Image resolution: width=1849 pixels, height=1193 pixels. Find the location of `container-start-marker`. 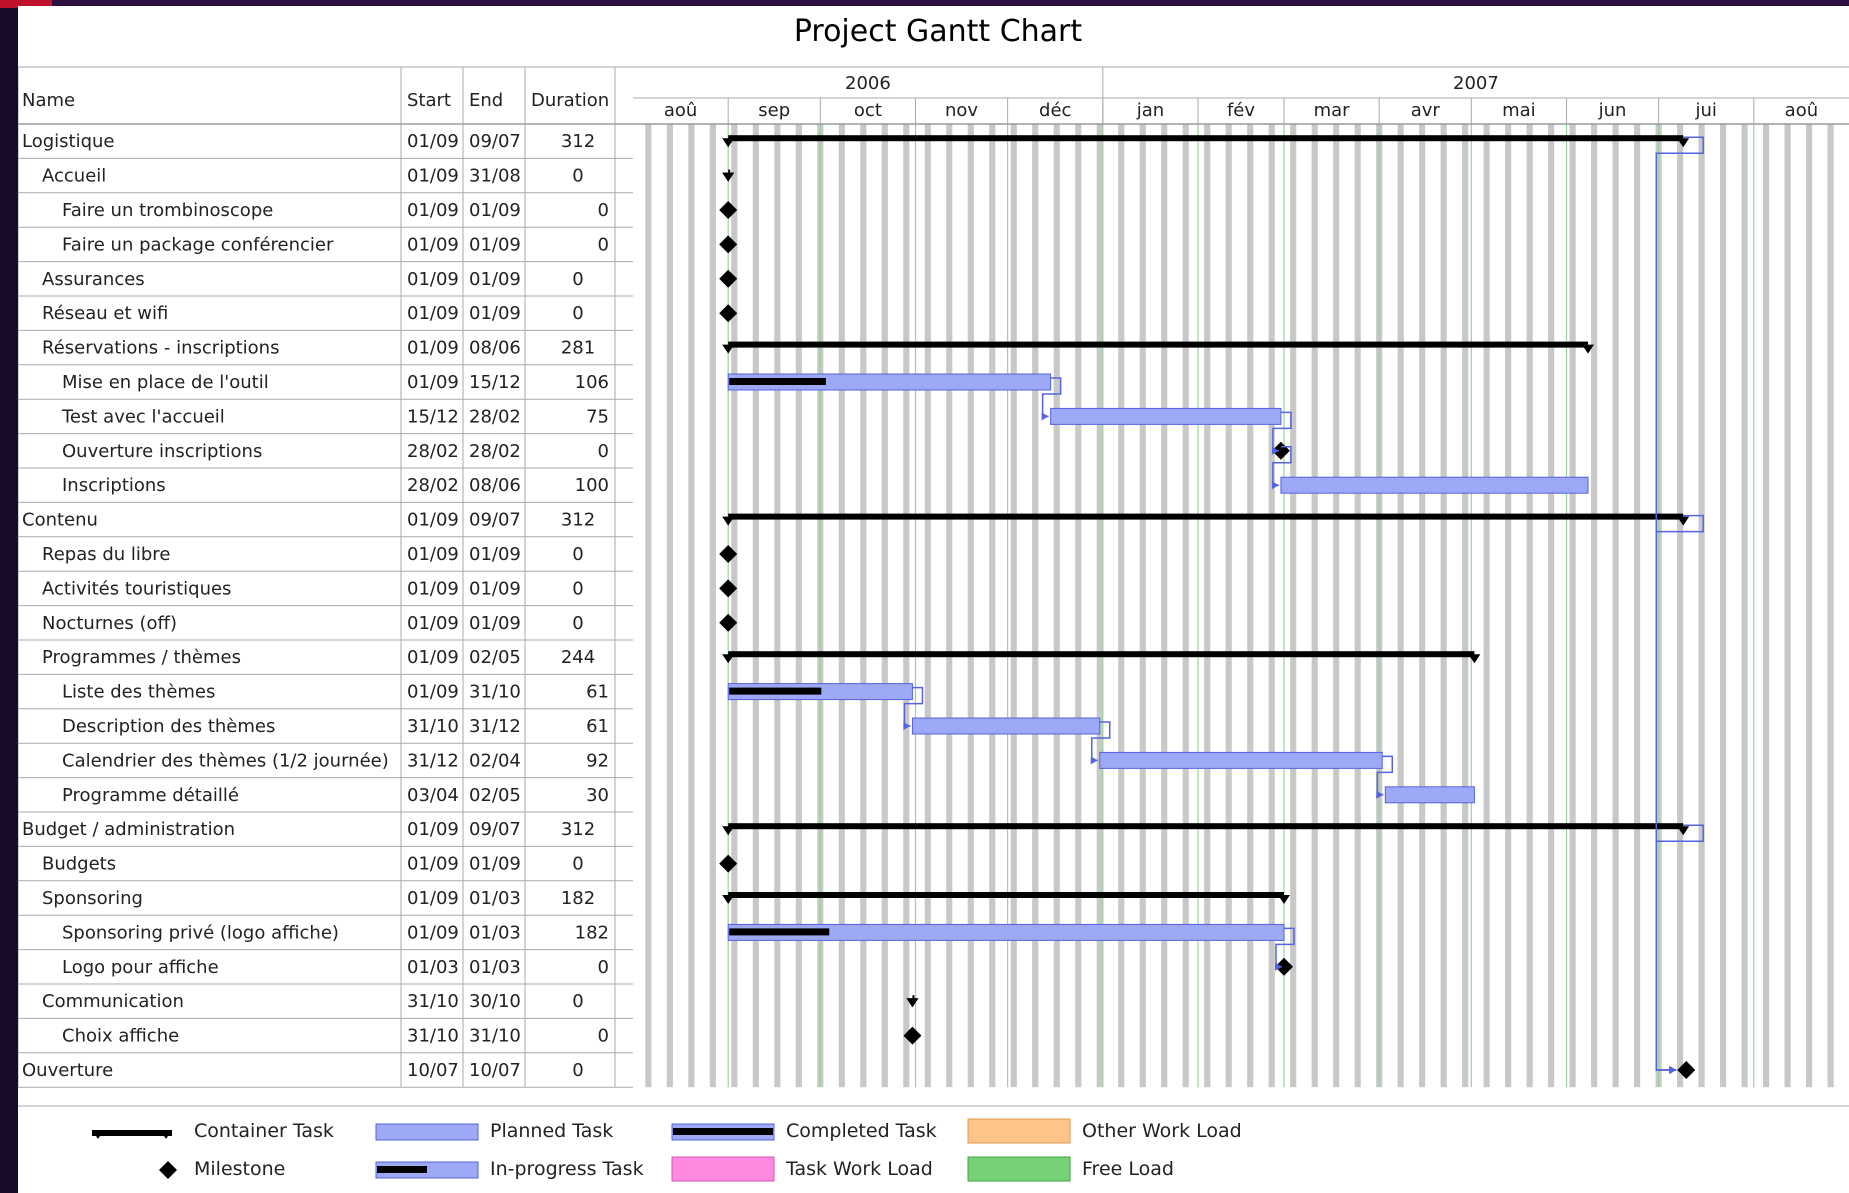

container-start-marker is located at coordinates (728, 349).